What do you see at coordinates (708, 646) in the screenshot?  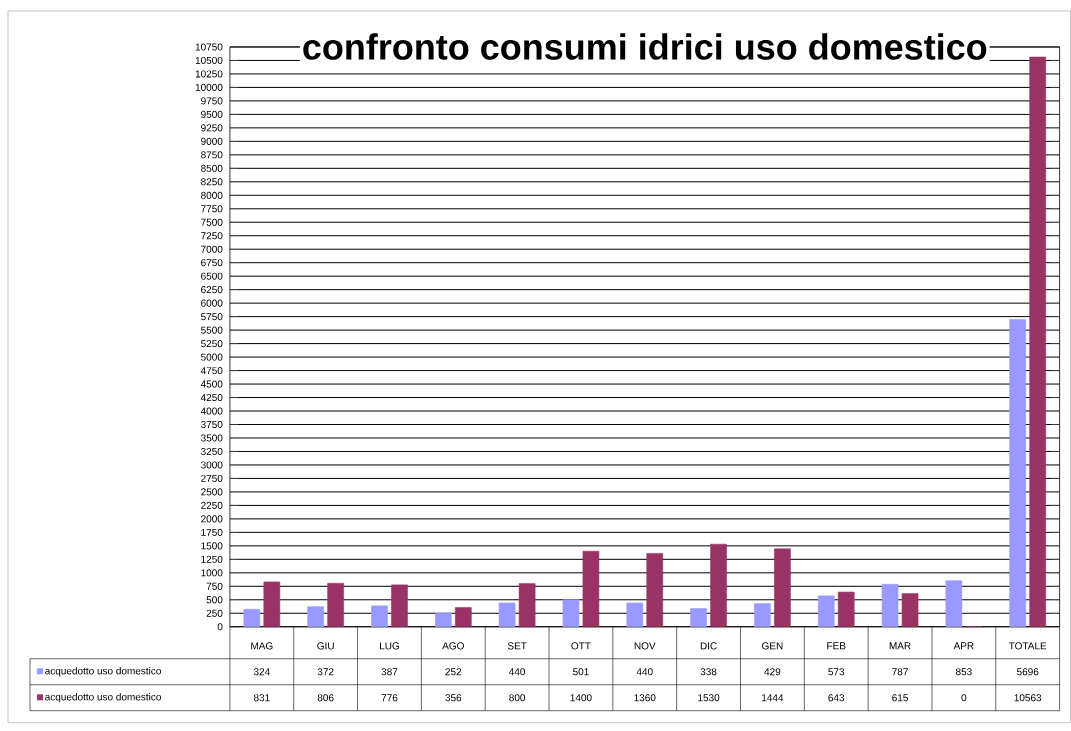 I see `x-tick-label: DIC` at bounding box center [708, 646].